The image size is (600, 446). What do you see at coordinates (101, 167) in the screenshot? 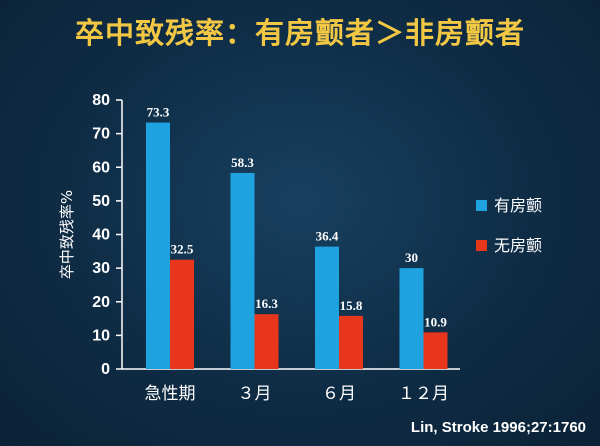
I see `y-tick-label: 60` at bounding box center [101, 167].